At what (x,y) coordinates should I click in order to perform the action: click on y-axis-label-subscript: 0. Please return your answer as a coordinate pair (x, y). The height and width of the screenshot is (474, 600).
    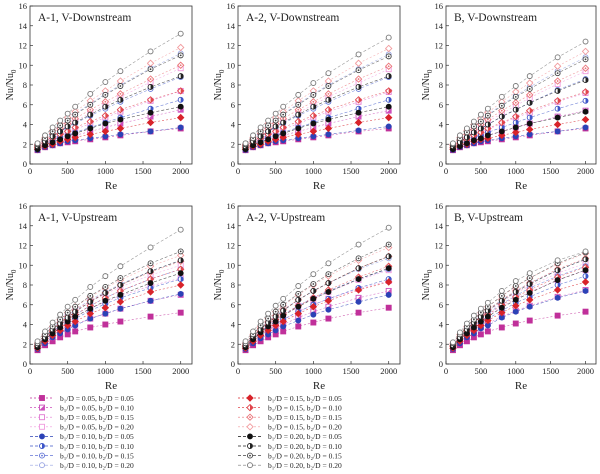
    Looking at the image, I should click on (14, 271).